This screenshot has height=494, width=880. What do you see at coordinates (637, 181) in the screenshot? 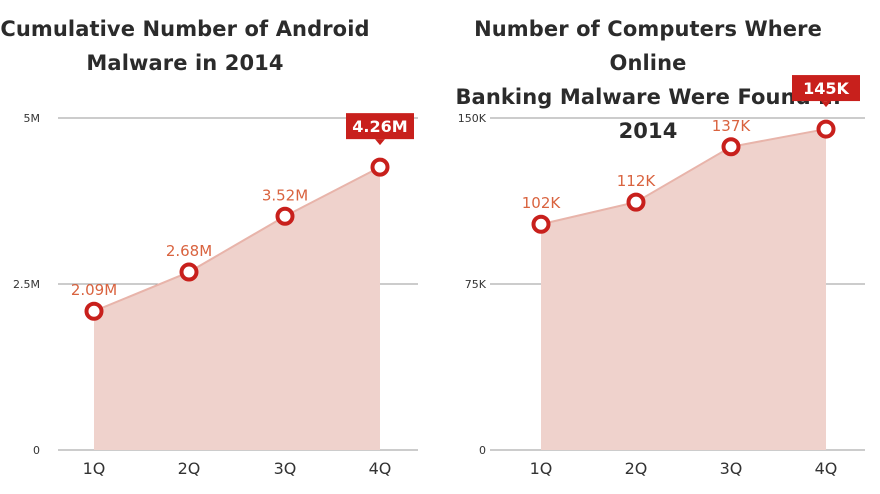
I see `data-label: 112K` at bounding box center [637, 181].